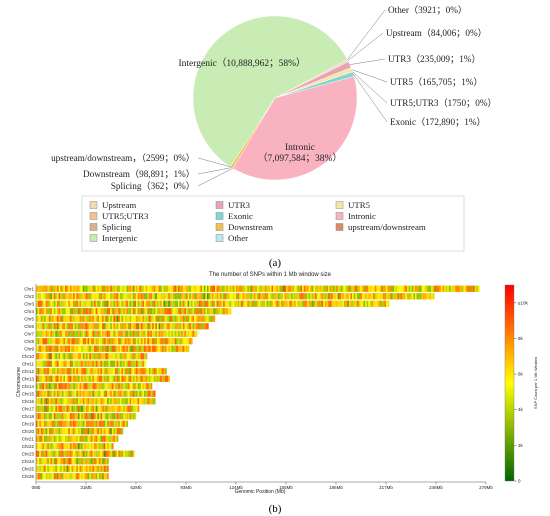 This screenshot has height=516, width=550. I want to click on heatmap-row-chr26, so click(72, 476).